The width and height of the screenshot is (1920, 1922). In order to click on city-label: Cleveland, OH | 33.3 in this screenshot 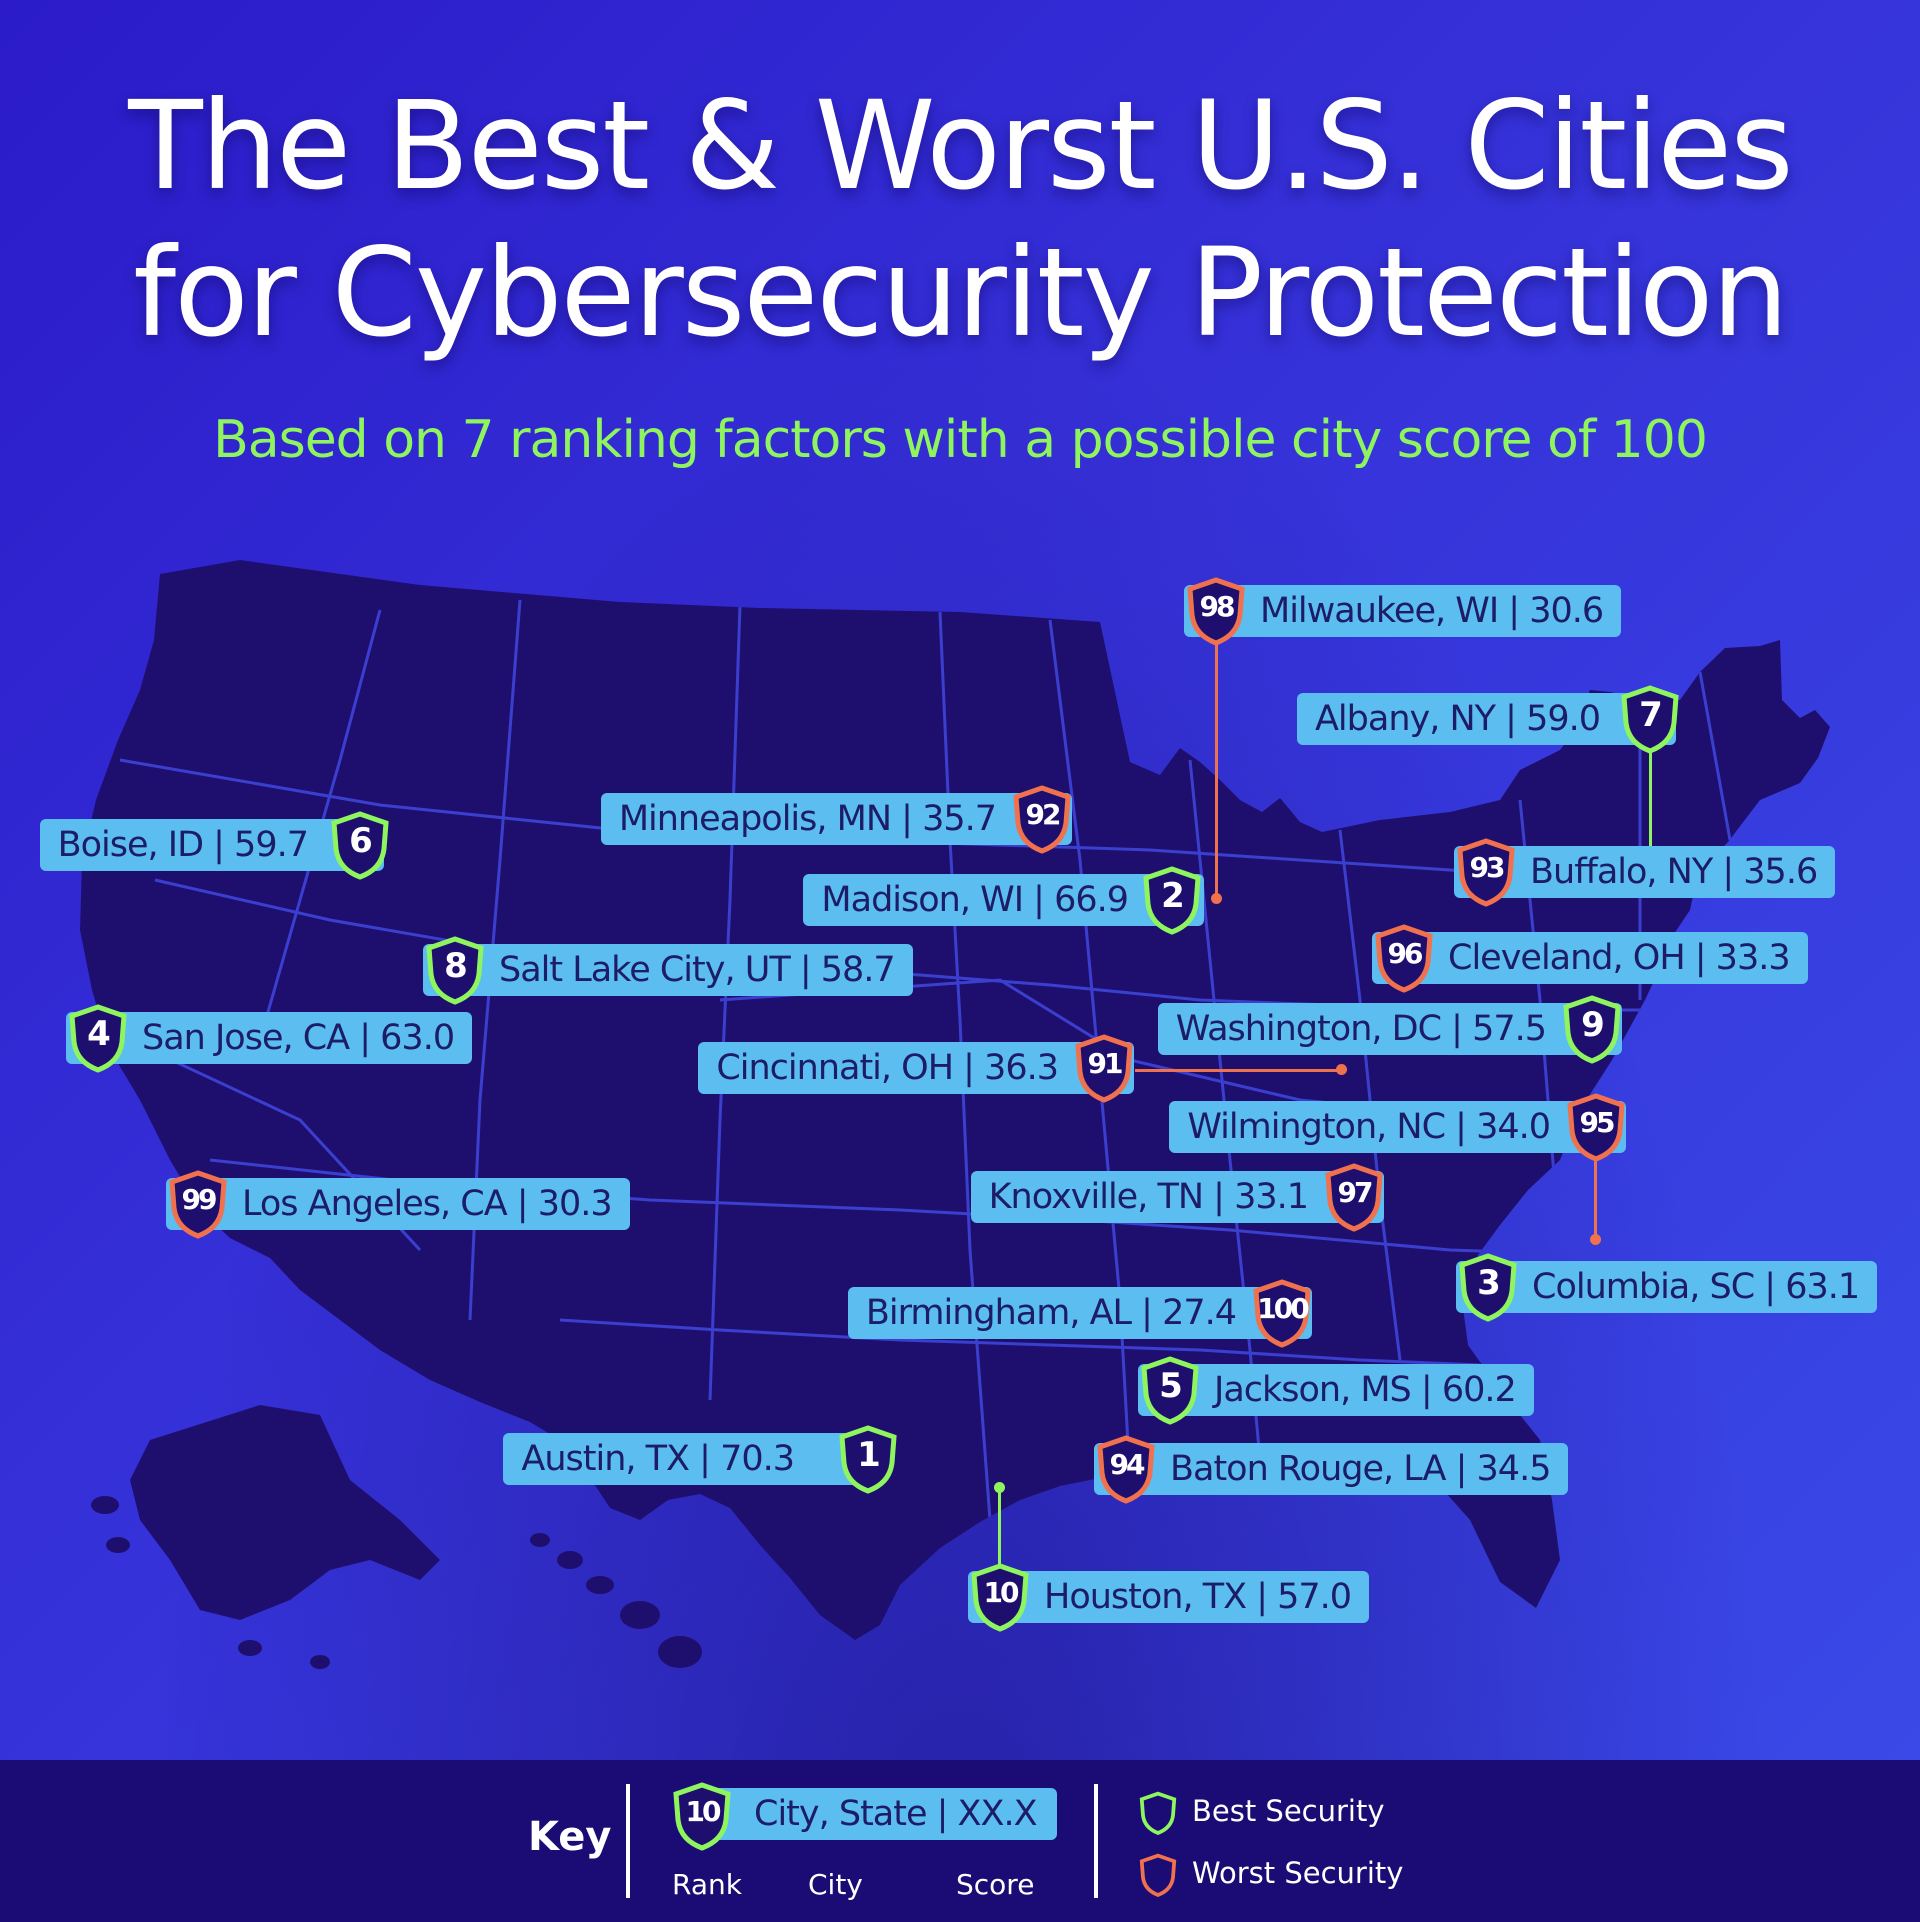, I will do `click(1590, 958)`.